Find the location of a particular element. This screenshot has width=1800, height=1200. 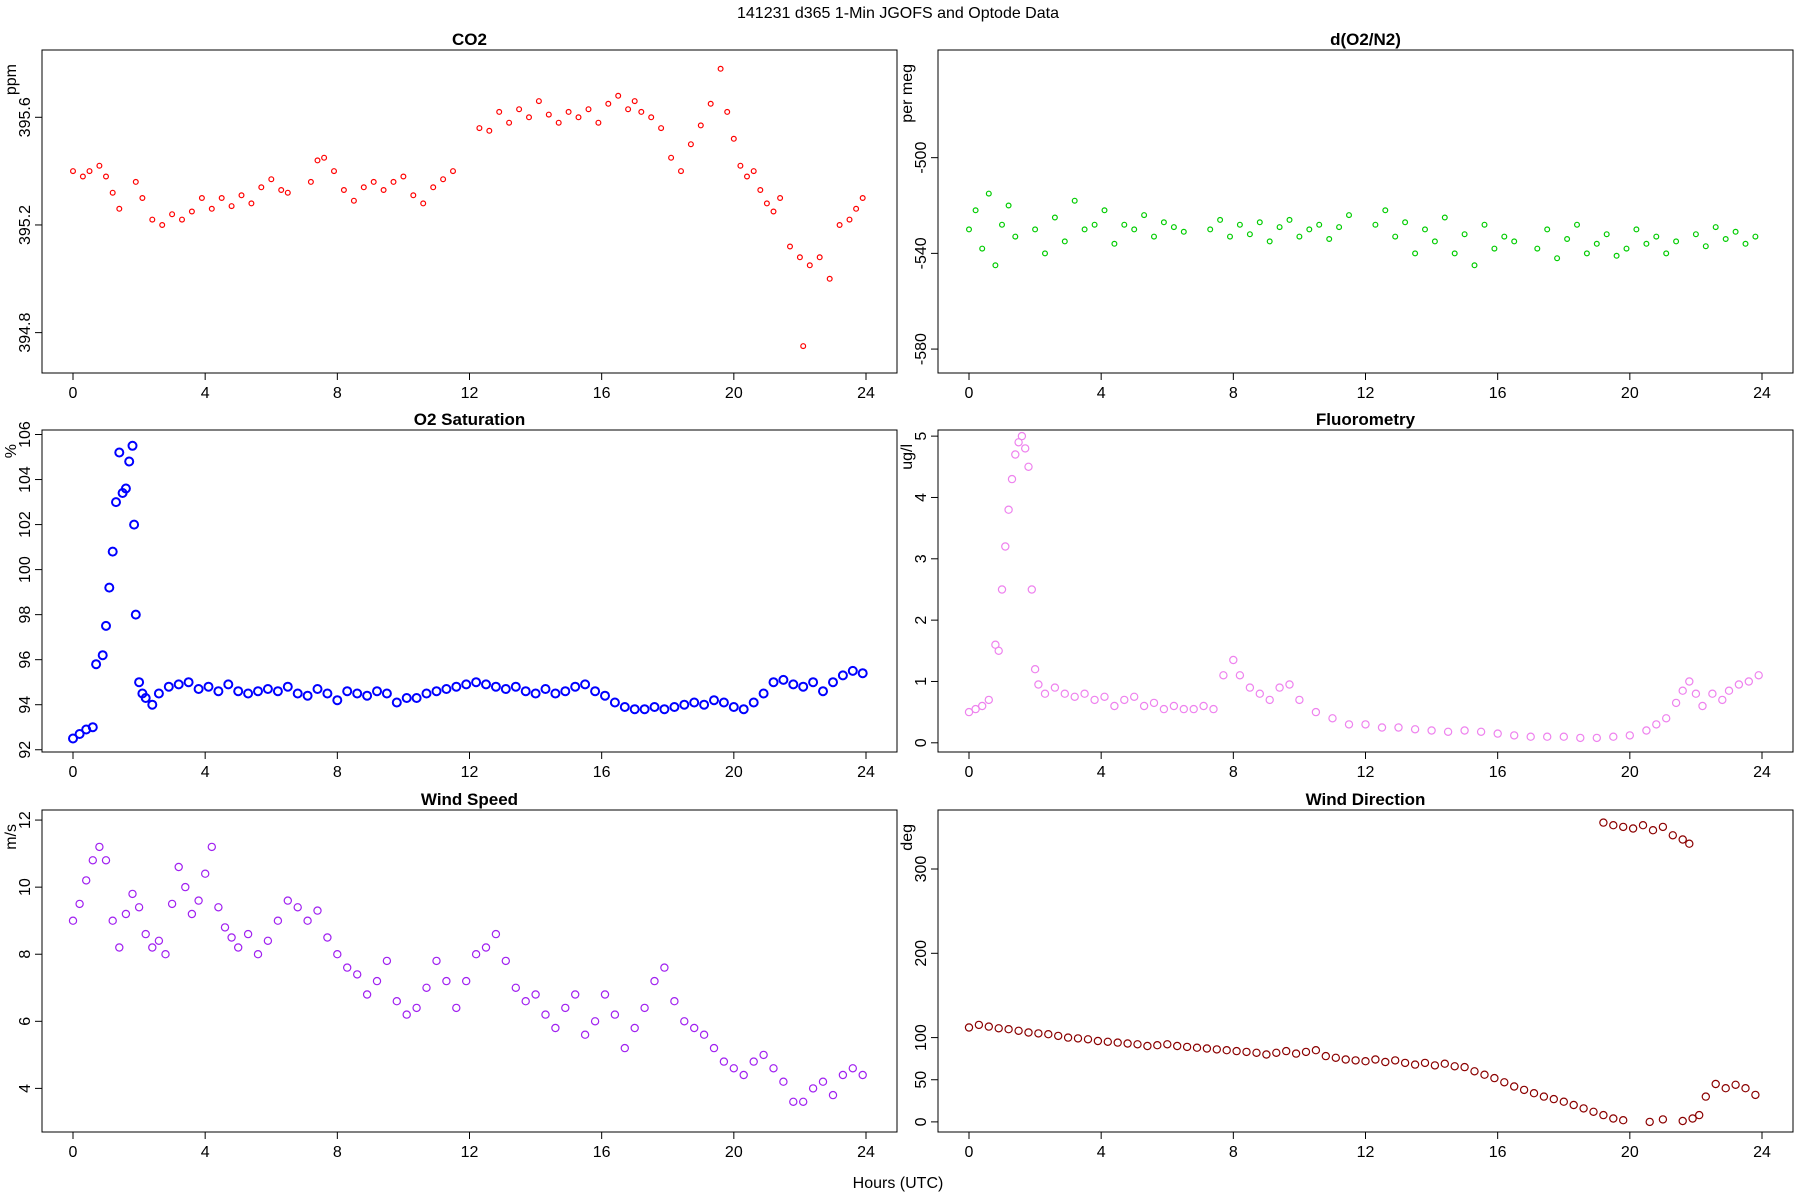

fluor-ytick-label: 5 is located at coordinates (921, 436).